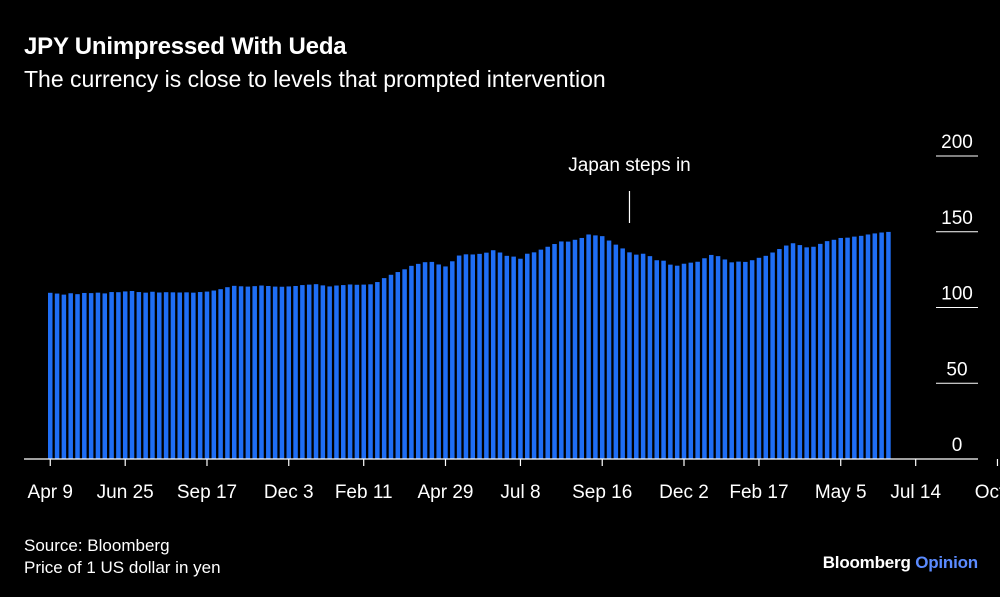 This screenshot has width=1000, height=597. I want to click on y-tick-label-100: 100, so click(957, 294).